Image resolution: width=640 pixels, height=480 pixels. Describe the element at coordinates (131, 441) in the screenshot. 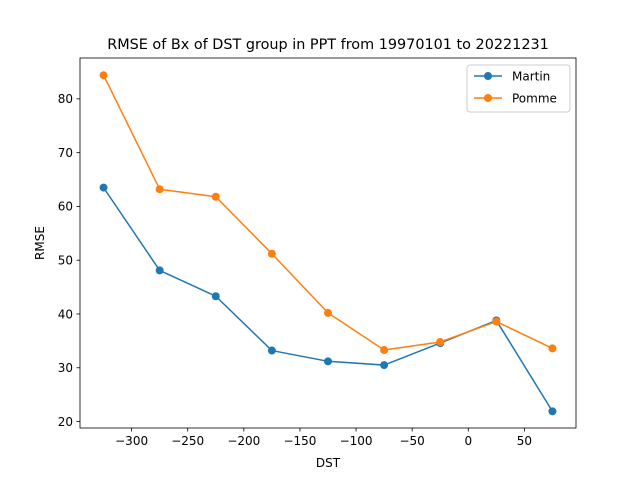

I see `x-tick-label: −300` at that location.